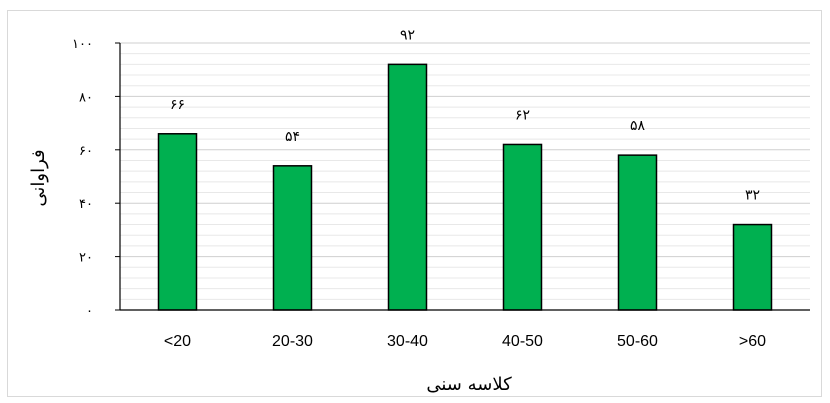 This screenshot has width=830, height=403. What do you see at coordinates (752, 196) in the screenshot?
I see `data-label: ۳۲` at bounding box center [752, 196].